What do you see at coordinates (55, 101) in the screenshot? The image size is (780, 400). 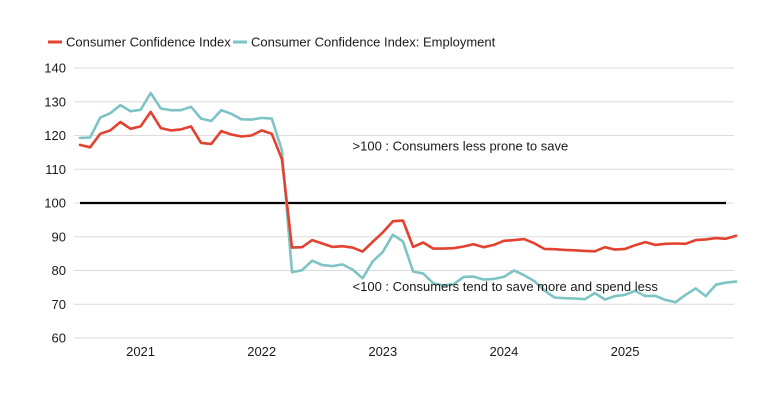 I see `y-tick-label: 130` at bounding box center [55, 101].